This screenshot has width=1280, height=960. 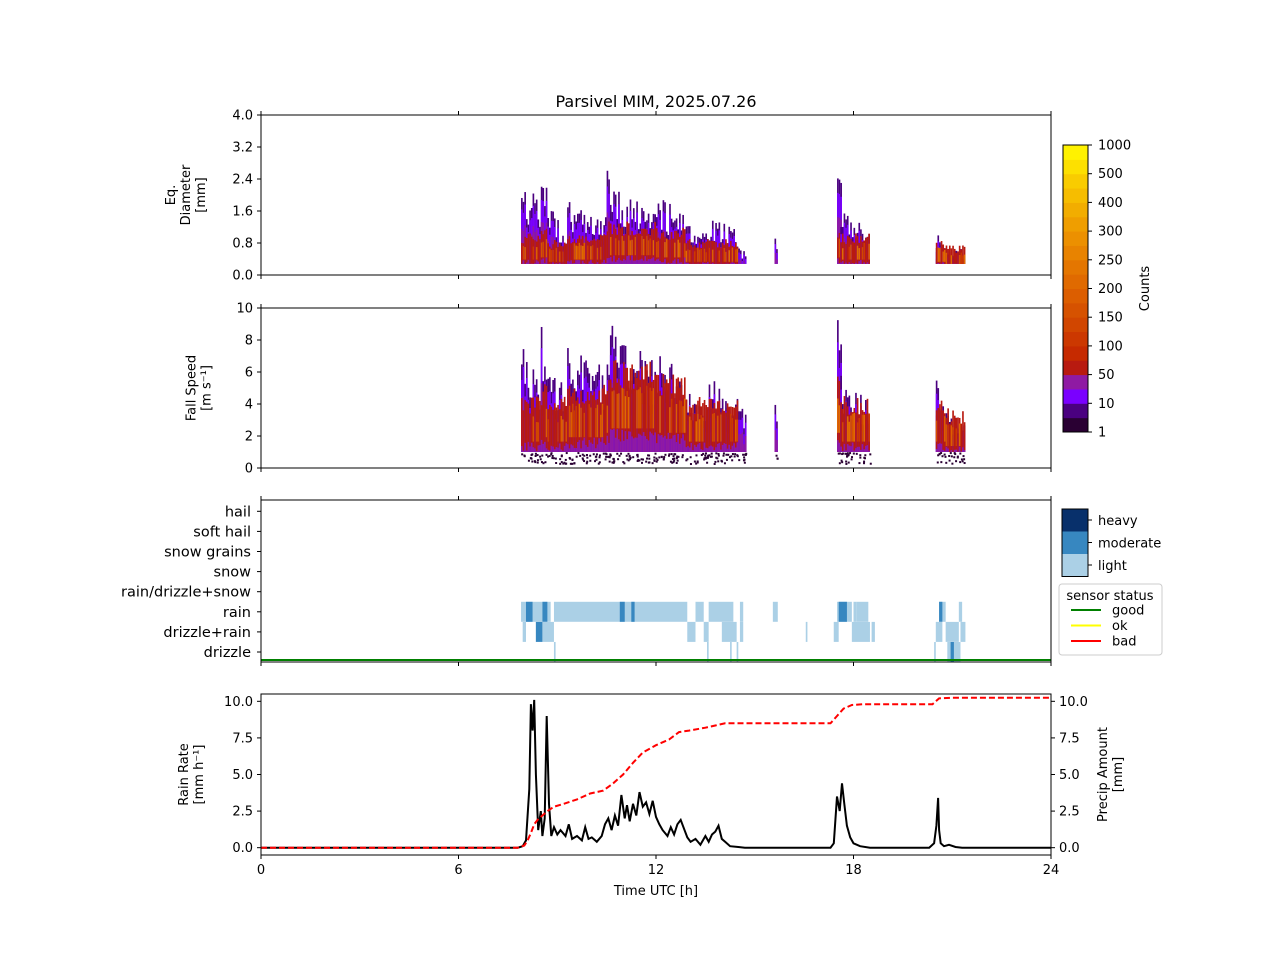 What do you see at coordinates (200, 388) in the screenshot?
I see `y-axis-label: Fall Speed[m s⁻¹]` at bounding box center [200, 388].